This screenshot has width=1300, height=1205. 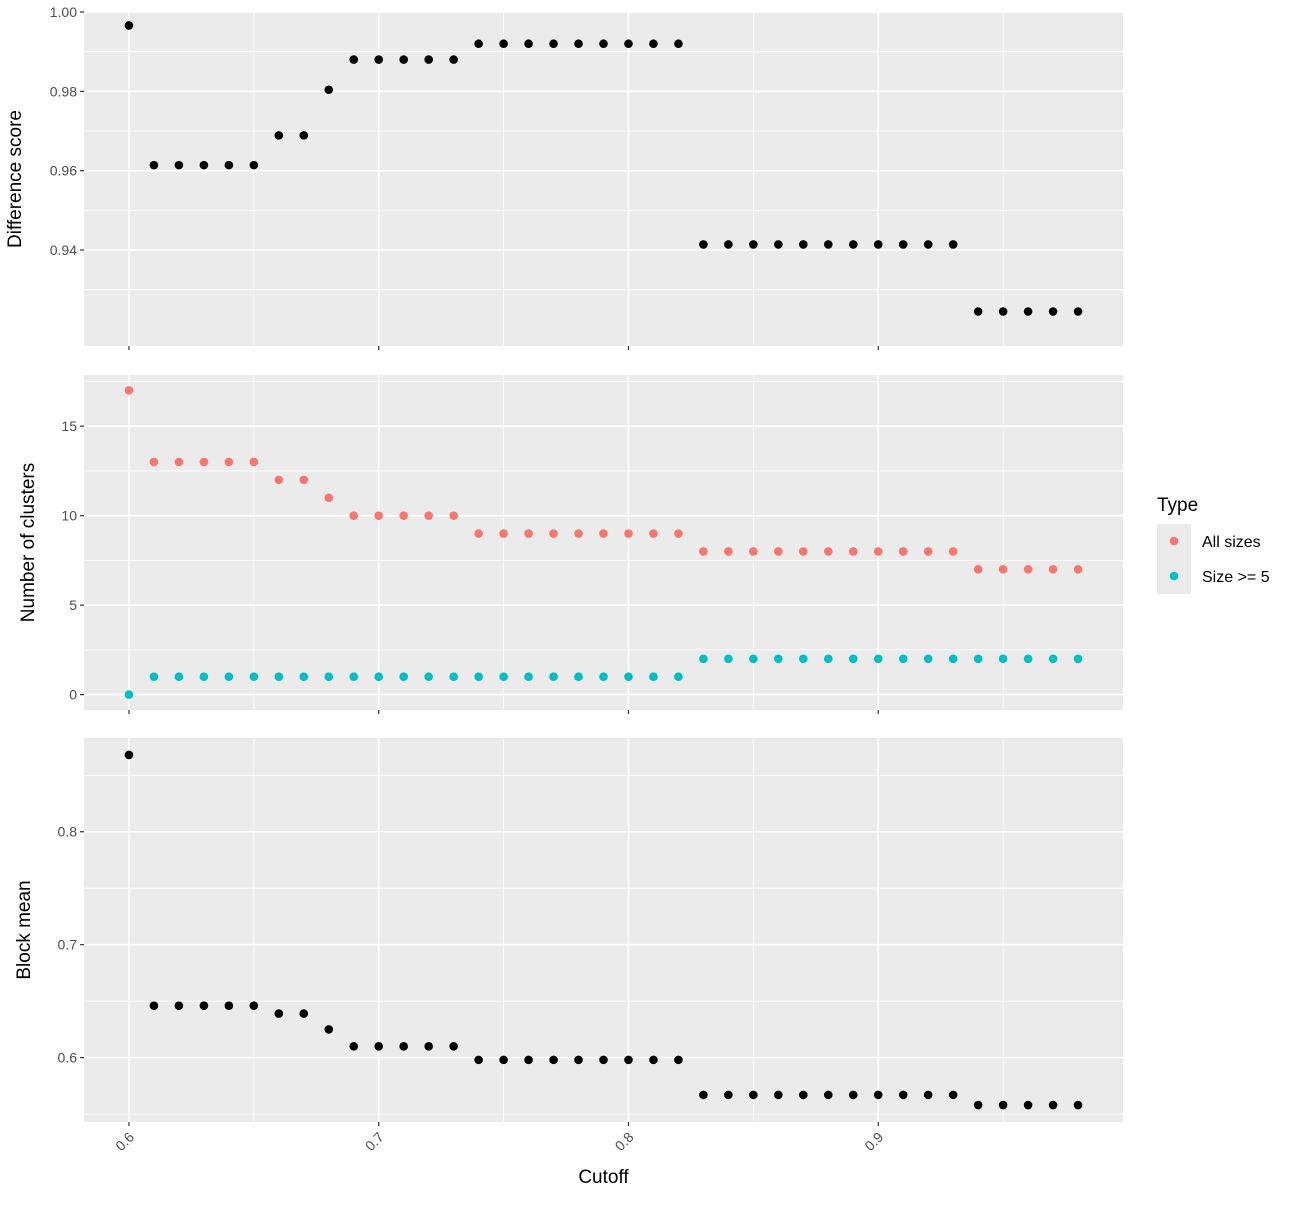 What do you see at coordinates (1236, 577) in the screenshot?
I see `legend-label: Size >= 5` at bounding box center [1236, 577].